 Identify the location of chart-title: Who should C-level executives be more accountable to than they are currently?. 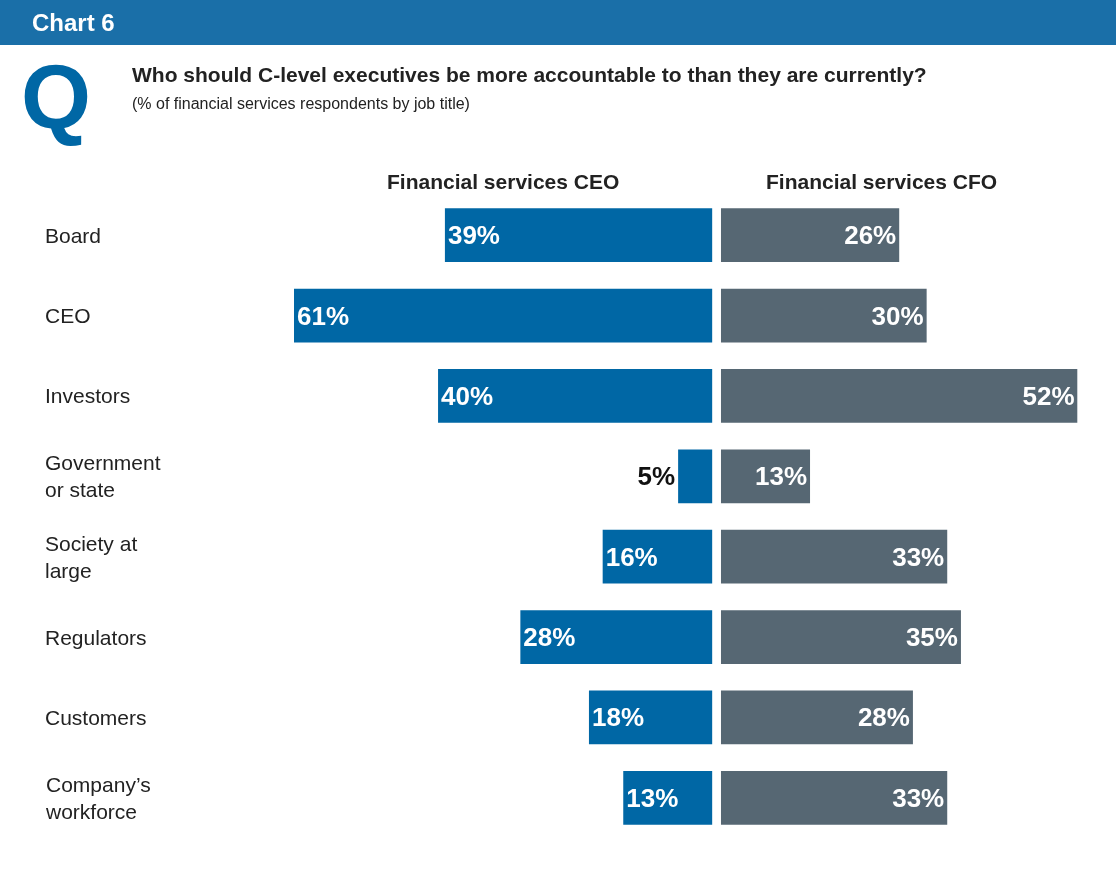
(529, 74).